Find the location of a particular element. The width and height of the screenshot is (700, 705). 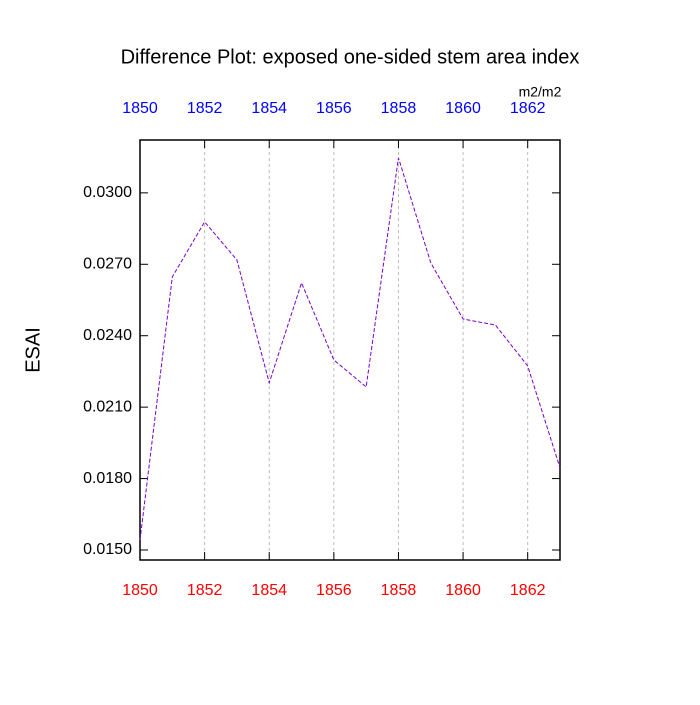

y-tick-label: 0.0210 is located at coordinates (107, 406).